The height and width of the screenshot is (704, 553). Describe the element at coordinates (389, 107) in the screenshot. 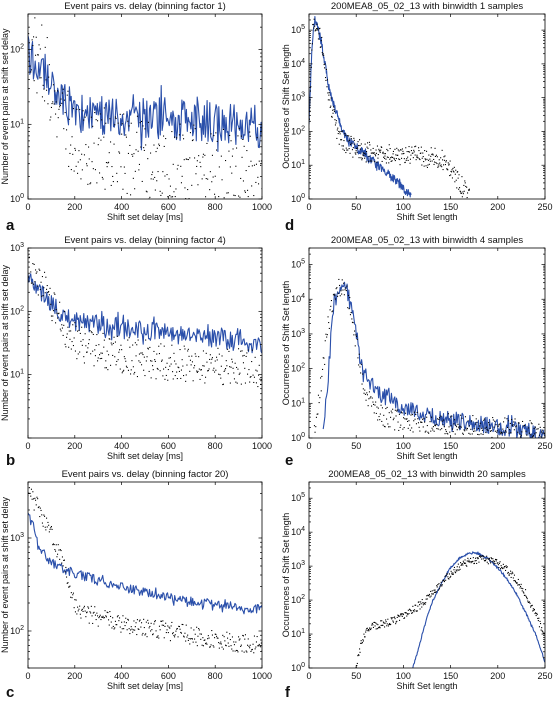

I see `plot-area` at that location.